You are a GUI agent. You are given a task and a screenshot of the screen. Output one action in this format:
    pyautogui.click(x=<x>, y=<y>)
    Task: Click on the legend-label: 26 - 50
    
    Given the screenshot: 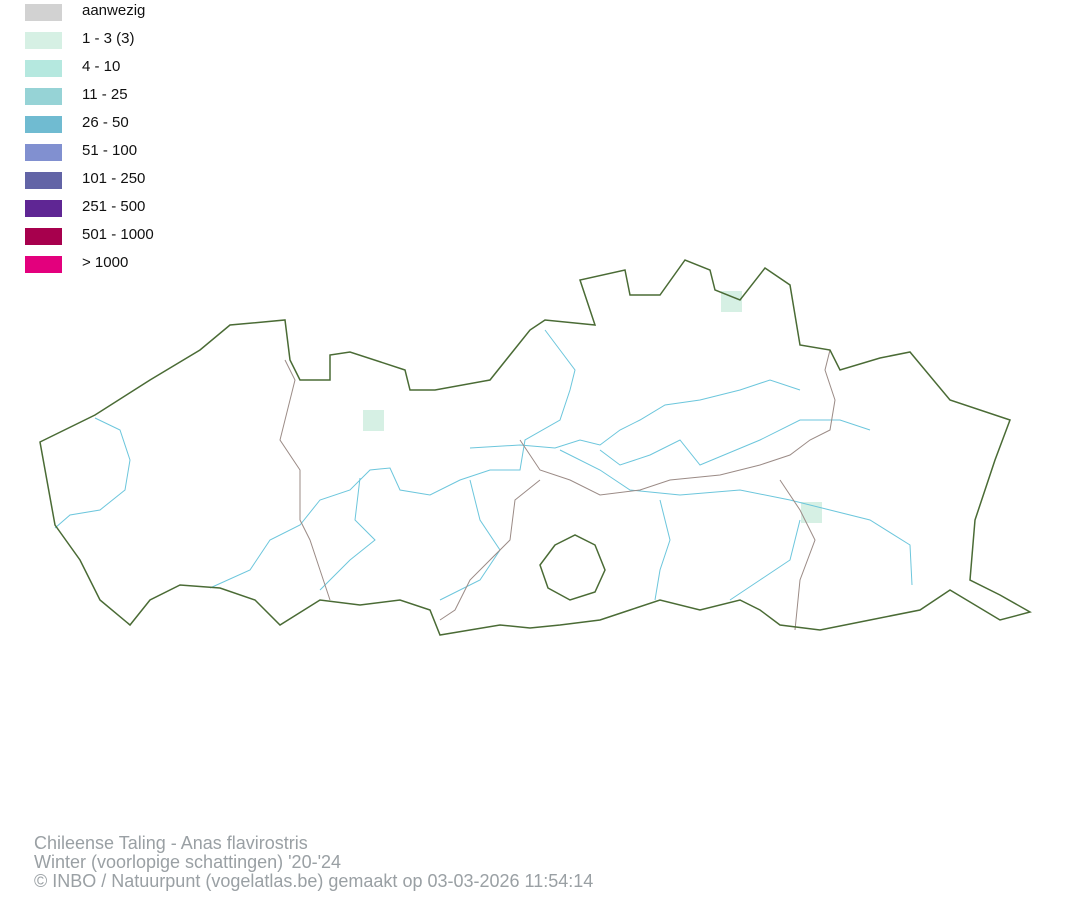 What is the action you would take?
    pyautogui.click(x=105, y=122)
    